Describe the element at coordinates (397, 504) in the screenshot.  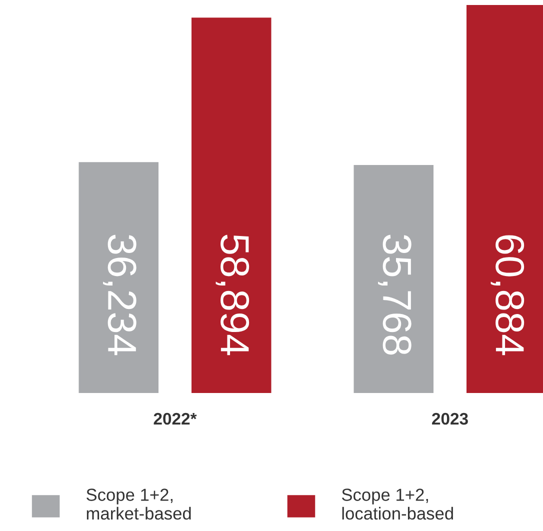
I see `legend-label: Scope 1+2, location-based` at that location.